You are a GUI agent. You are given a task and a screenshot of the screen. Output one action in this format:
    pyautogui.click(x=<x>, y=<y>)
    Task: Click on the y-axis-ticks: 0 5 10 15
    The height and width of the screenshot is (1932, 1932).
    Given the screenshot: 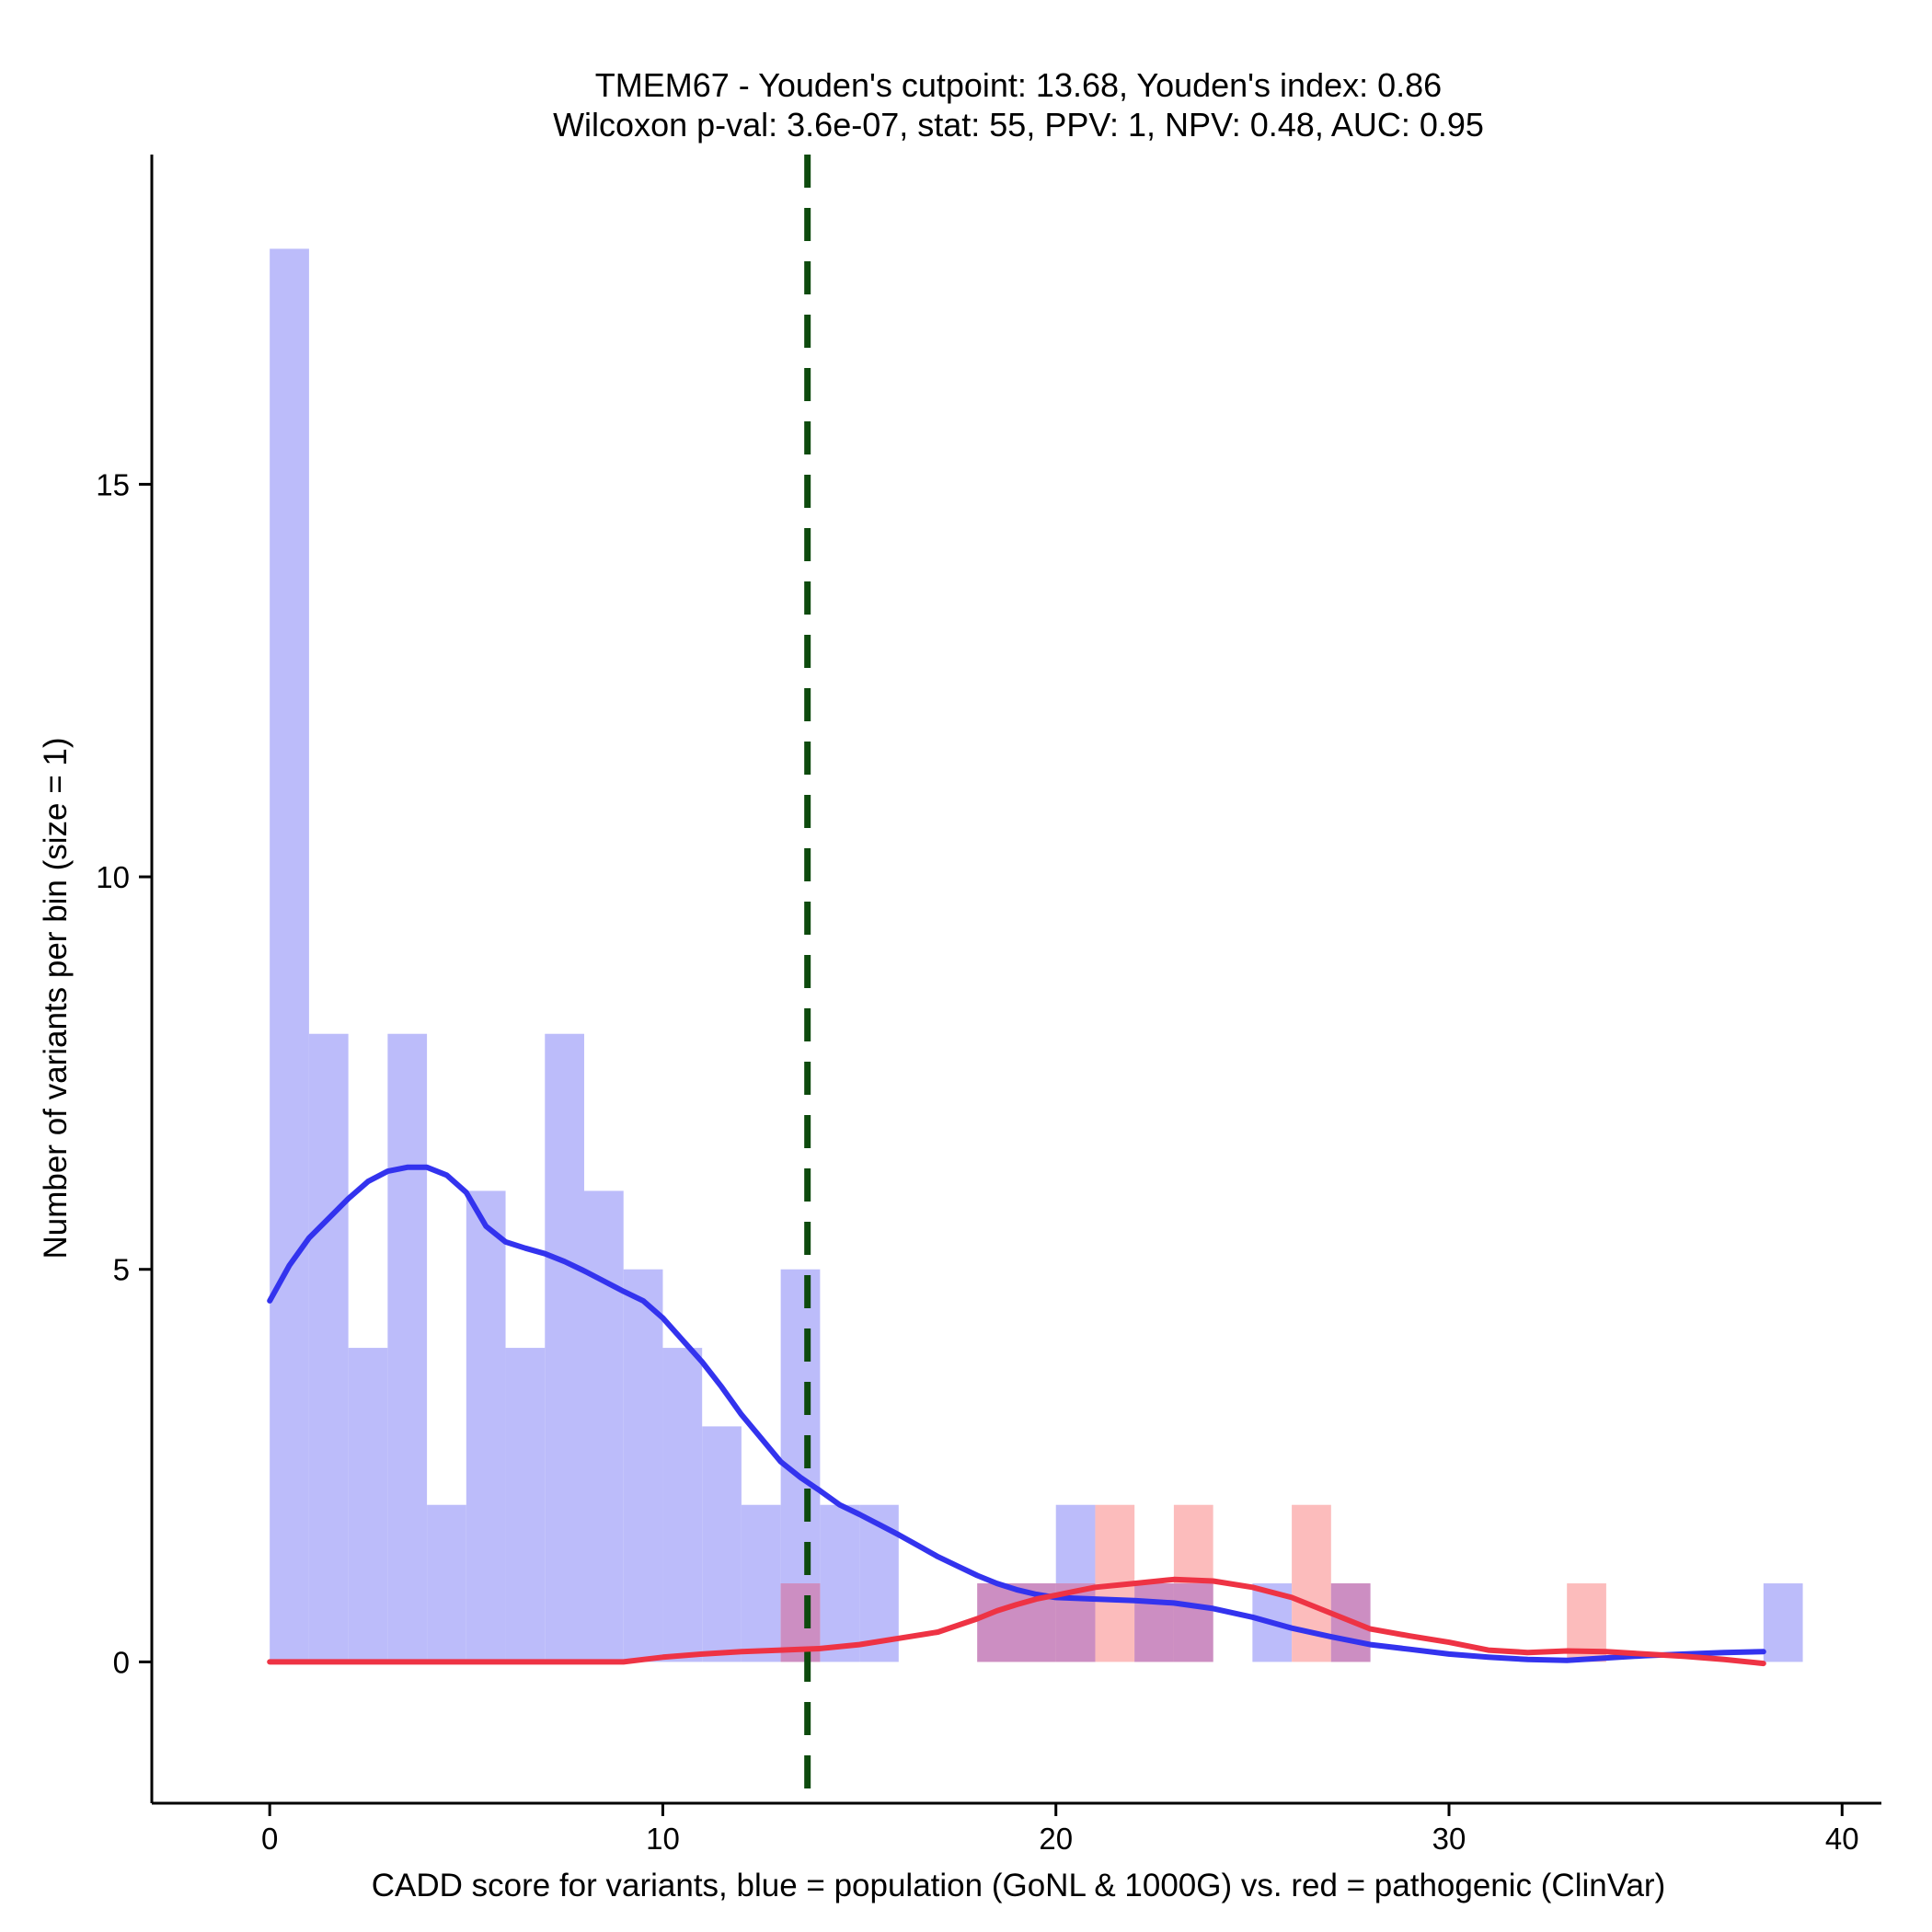 What is the action you would take?
    pyautogui.click(x=124, y=1073)
    